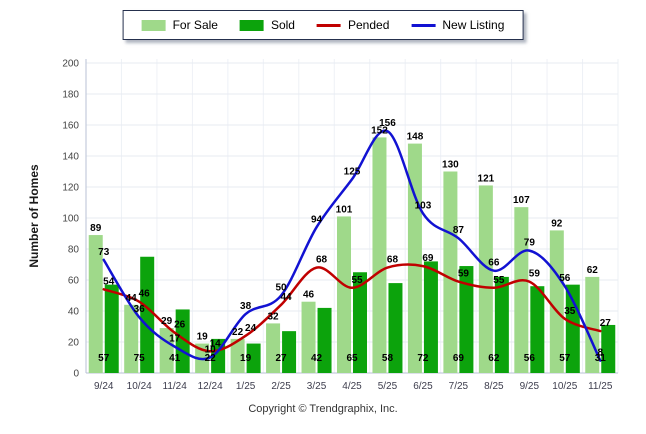 This screenshot has height=434, width=646. What do you see at coordinates (323, 409) in the screenshot?
I see `copyright-text: Copyright © Trendgraphix, Inc.` at bounding box center [323, 409].